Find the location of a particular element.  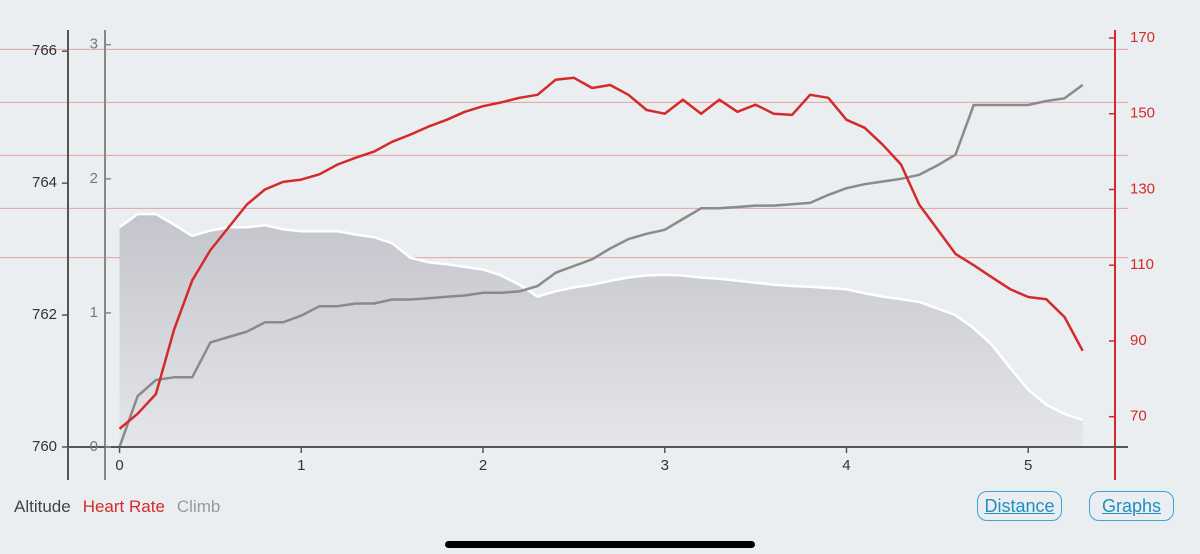

y2-tick-label: 70 is located at coordinates (1138, 416).